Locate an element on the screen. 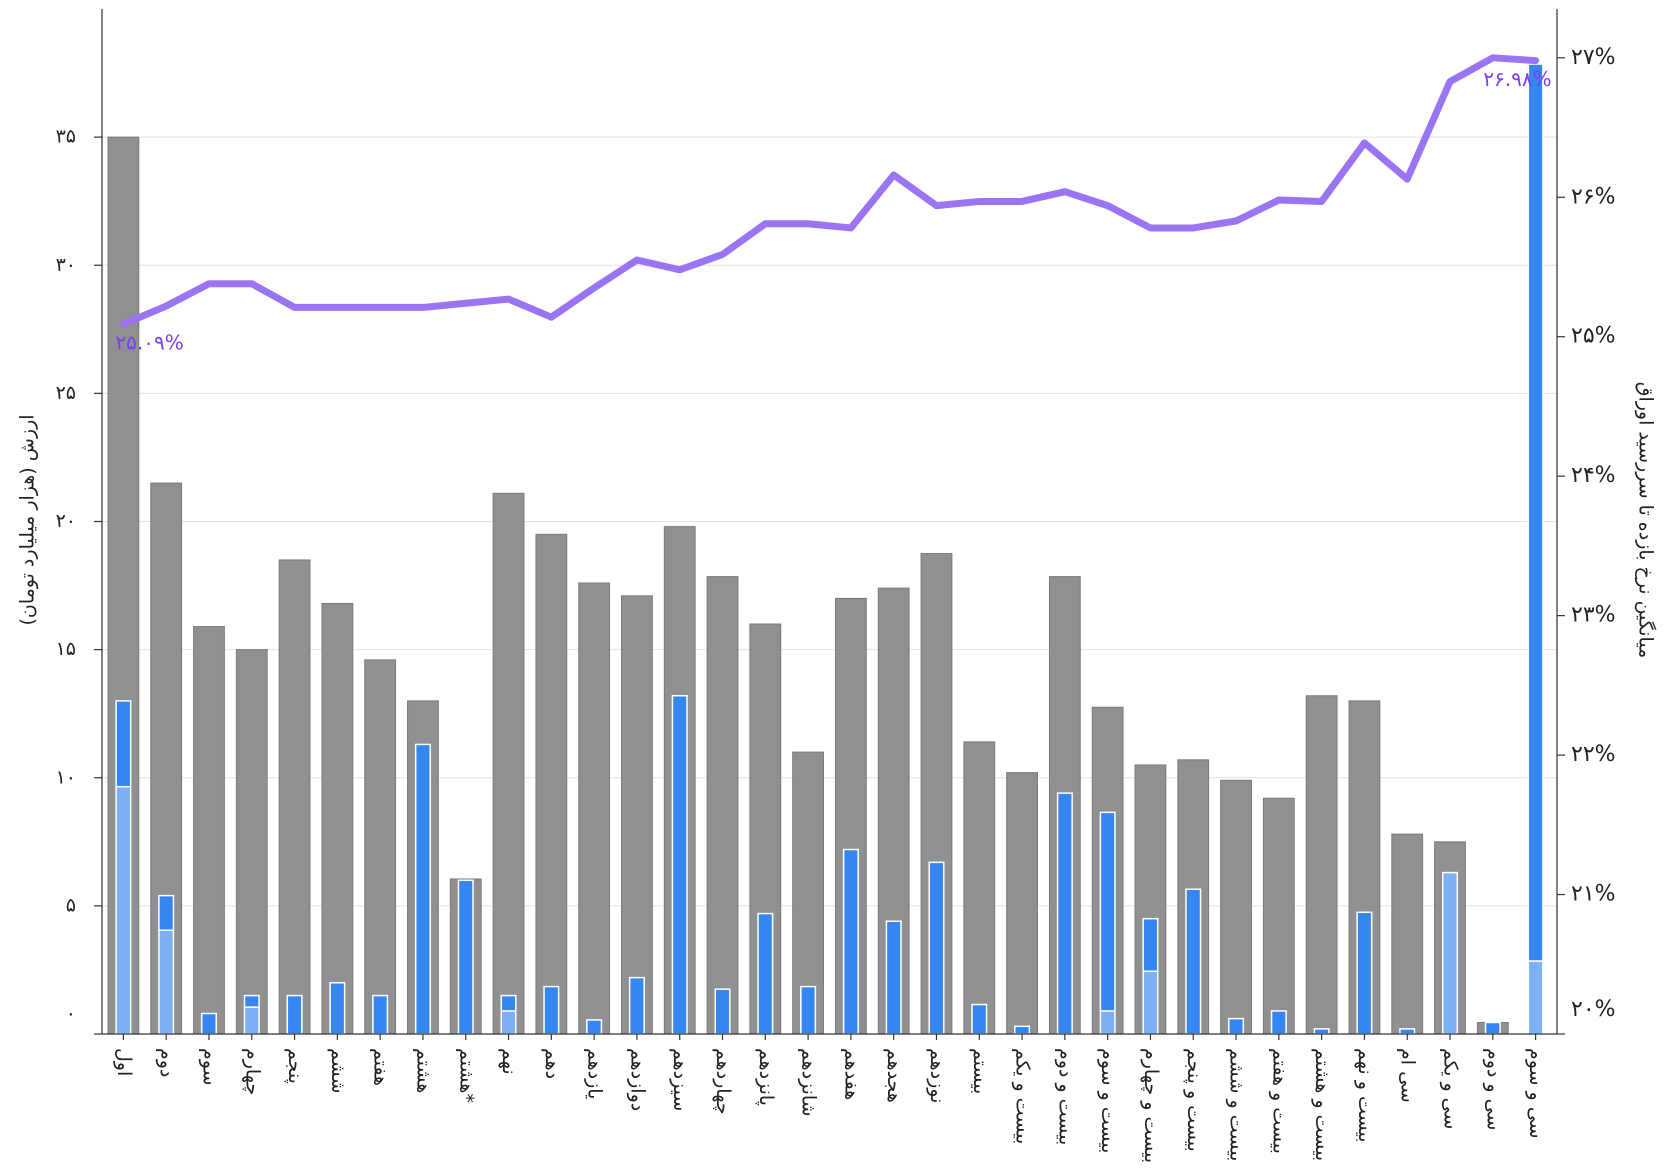 This screenshot has height=1170, width=1665. x-tick-label: بیست و سوم is located at coordinates (1108, 1100).